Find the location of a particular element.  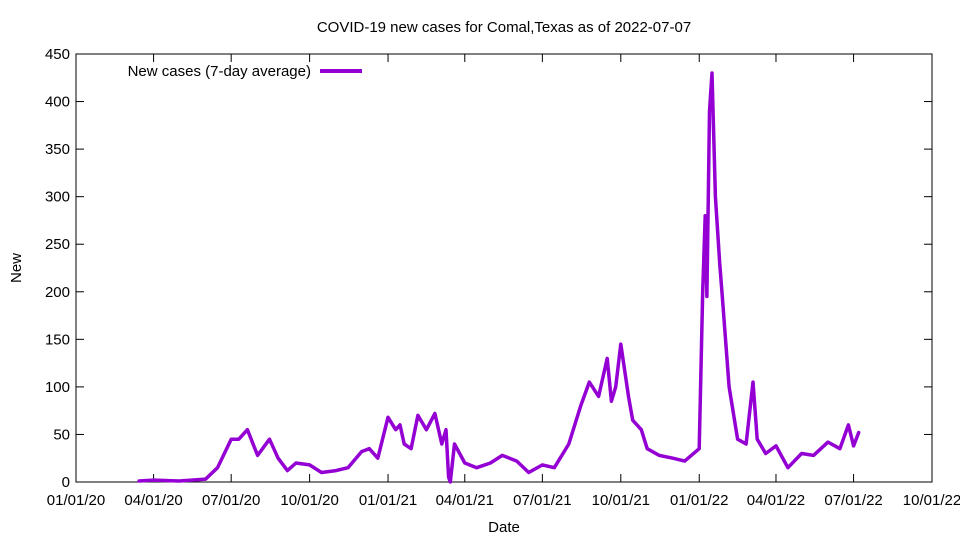

y-tick-label: 300 is located at coordinates (57, 197).